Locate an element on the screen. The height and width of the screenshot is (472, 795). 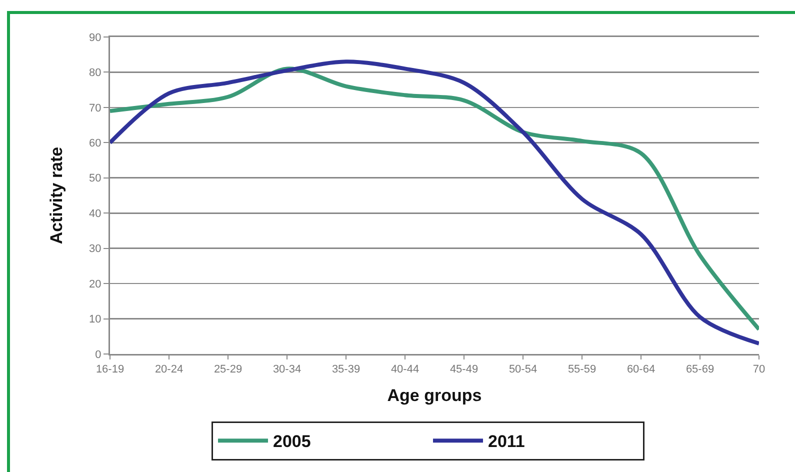
y-tick-label: 60 is located at coordinates (95, 144).